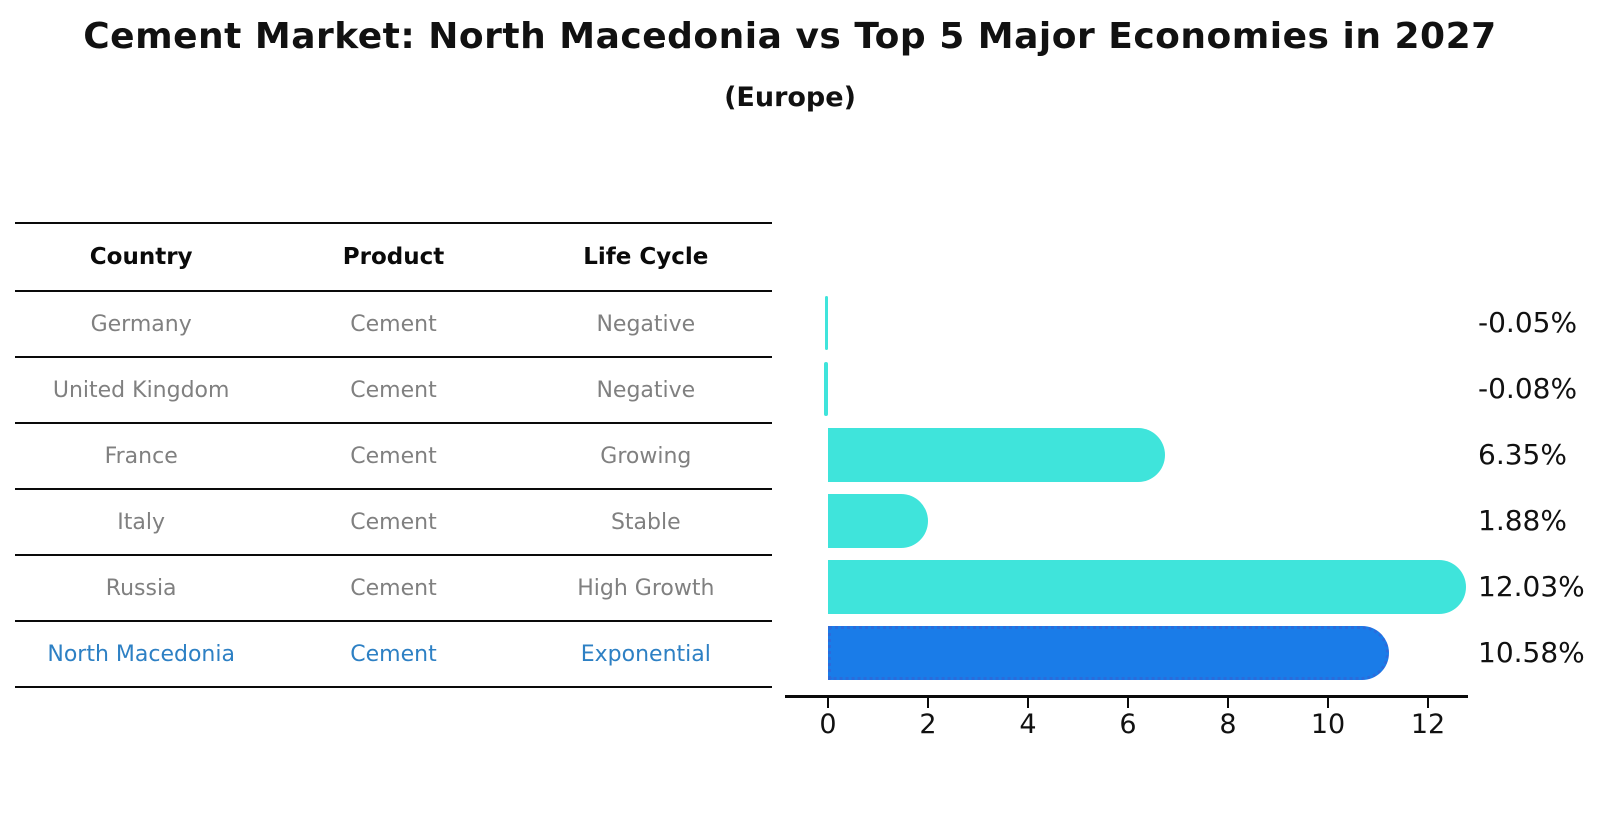  What do you see at coordinates (790, 97) in the screenshot?
I see `chart-subtitle: (Europe)` at bounding box center [790, 97].